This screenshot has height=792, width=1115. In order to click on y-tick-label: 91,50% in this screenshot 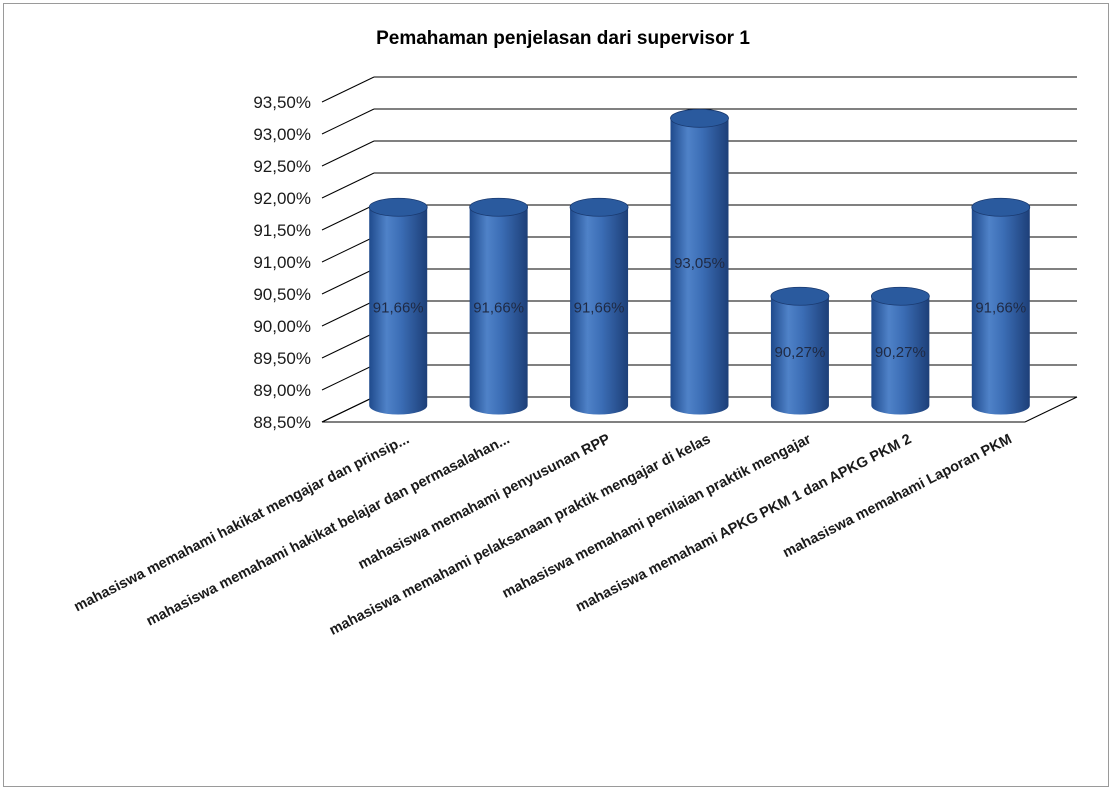, I will do `click(282, 230)`.